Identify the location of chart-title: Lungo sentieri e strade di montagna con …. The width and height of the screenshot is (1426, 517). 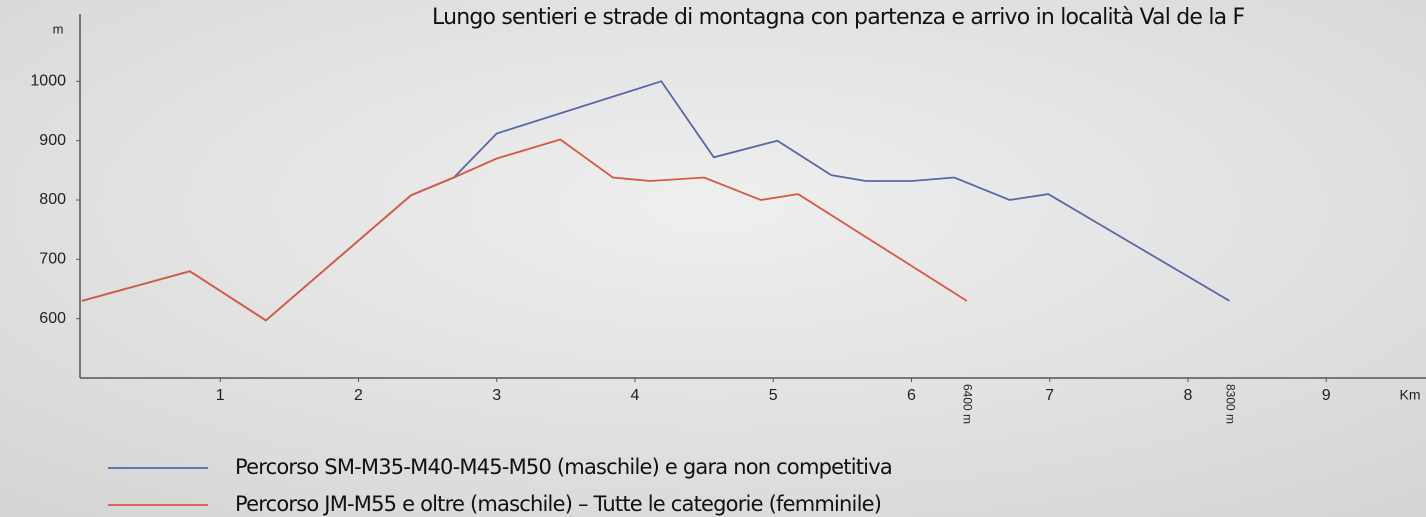
(838, 17).